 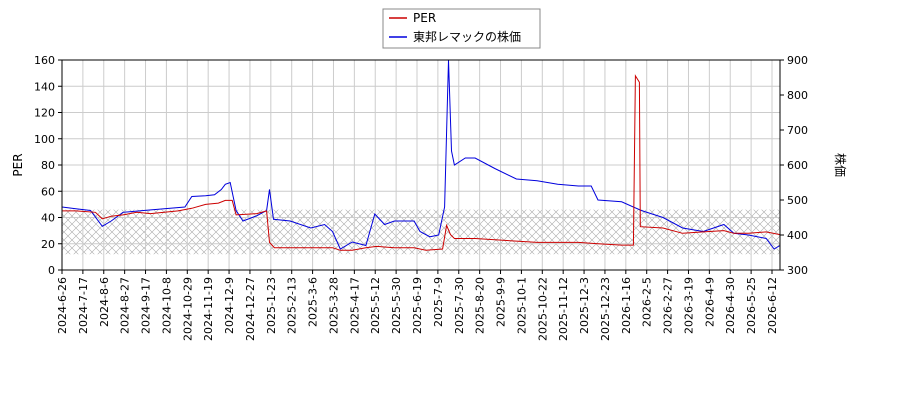 What do you see at coordinates (354, 305) in the screenshot?
I see `x-tick-label: 2025-4-17` at bounding box center [354, 305].